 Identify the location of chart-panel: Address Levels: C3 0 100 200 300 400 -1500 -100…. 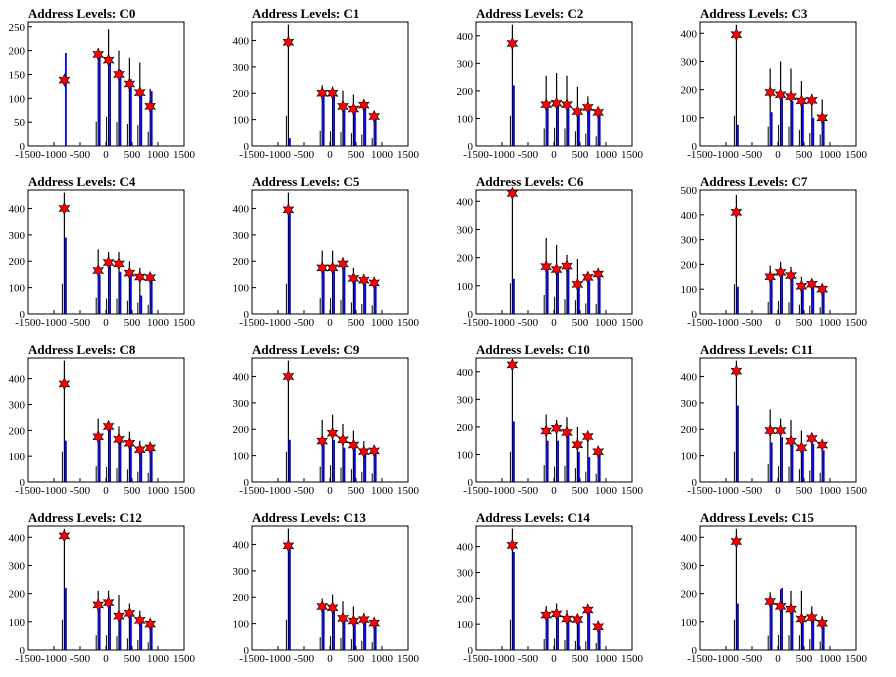
(774, 83).